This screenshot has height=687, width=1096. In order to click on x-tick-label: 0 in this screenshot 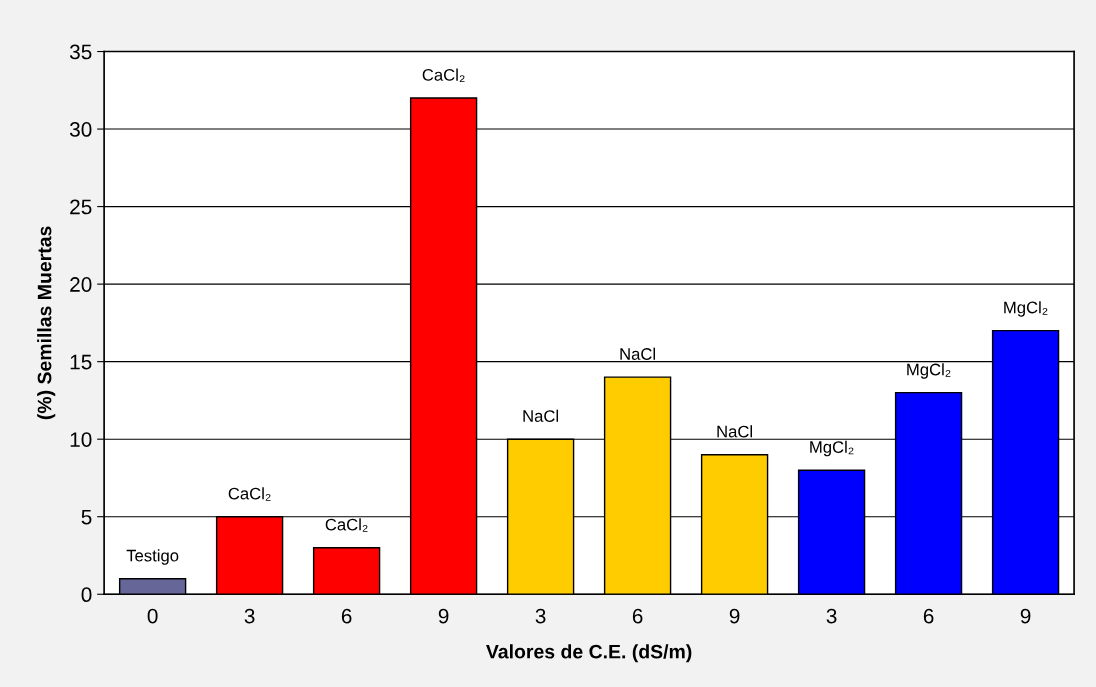, I will do `click(152, 616)`.